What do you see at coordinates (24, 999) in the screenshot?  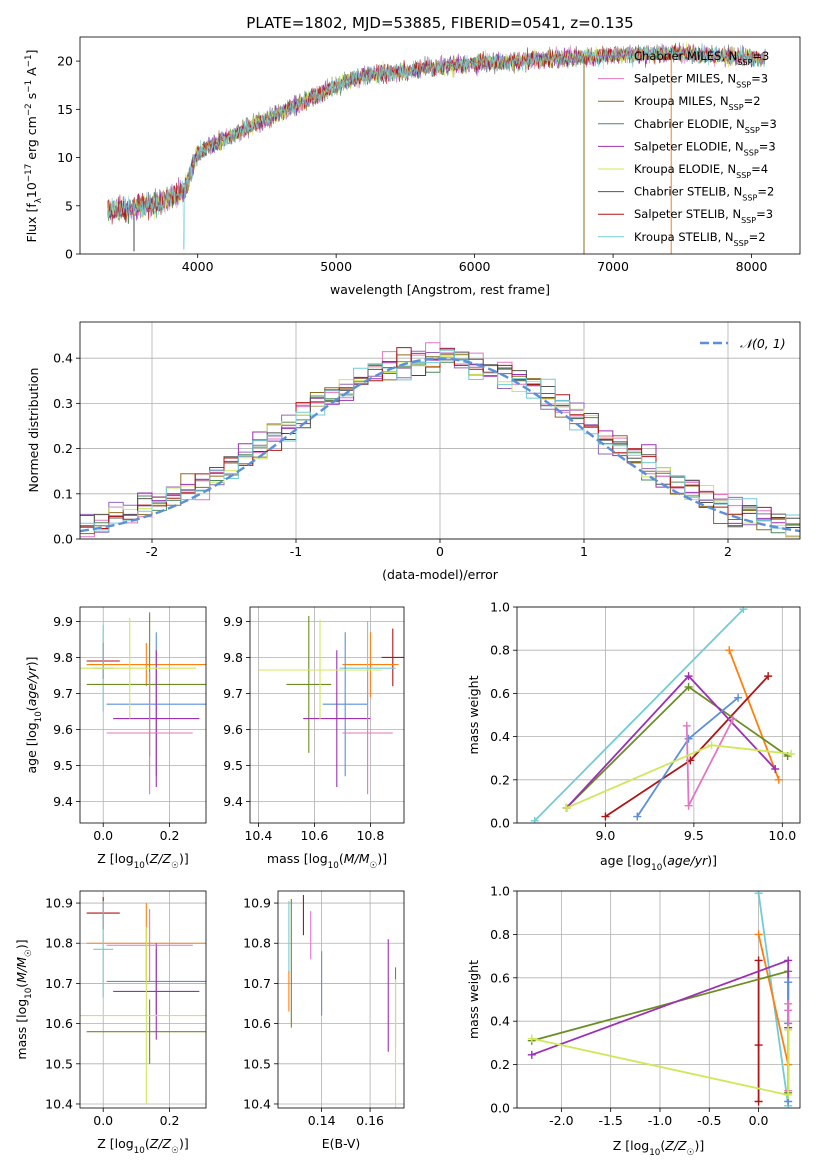 I see `y-axis-label: mass [log10(M/M☉)]` at bounding box center [24, 999].